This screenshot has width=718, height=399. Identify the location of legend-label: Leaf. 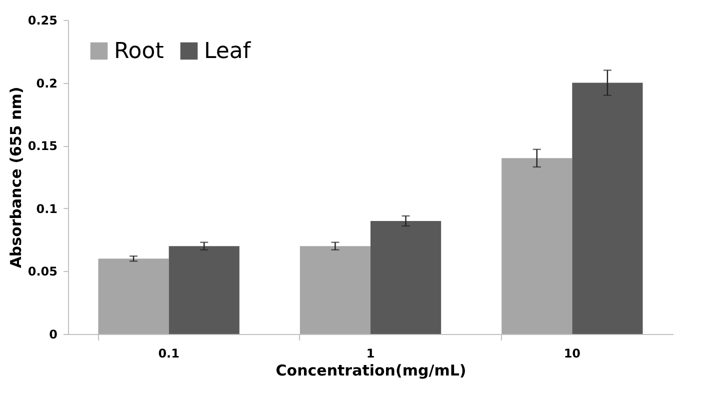
(228, 51).